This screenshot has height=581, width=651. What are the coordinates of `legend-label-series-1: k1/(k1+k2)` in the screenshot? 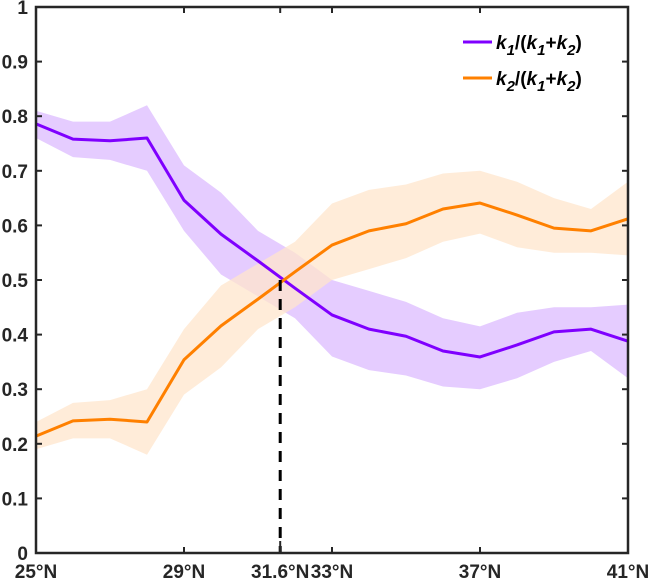 It's located at (539, 46).